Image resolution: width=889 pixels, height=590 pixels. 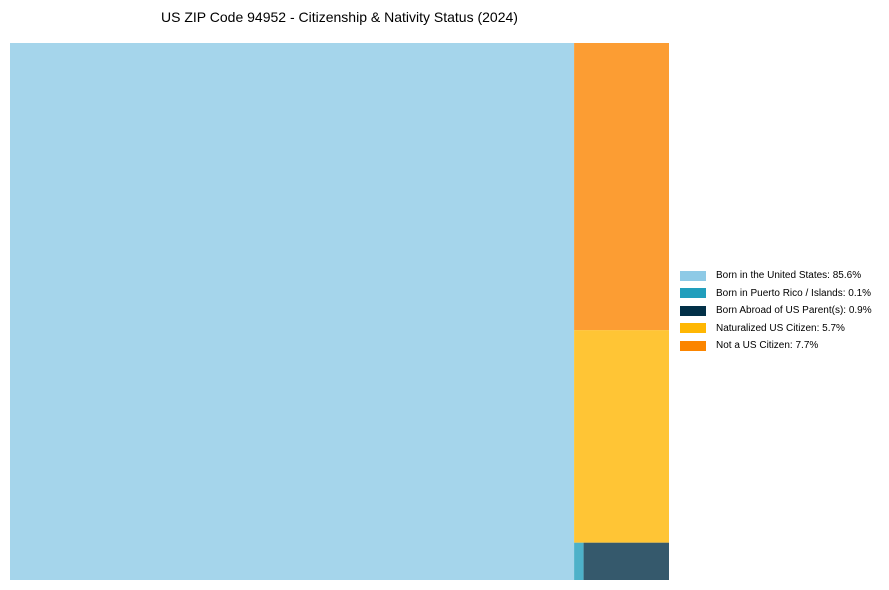 I want to click on legend-label: Born Abroad of US Parent(s): 0.9%, so click(x=794, y=311).